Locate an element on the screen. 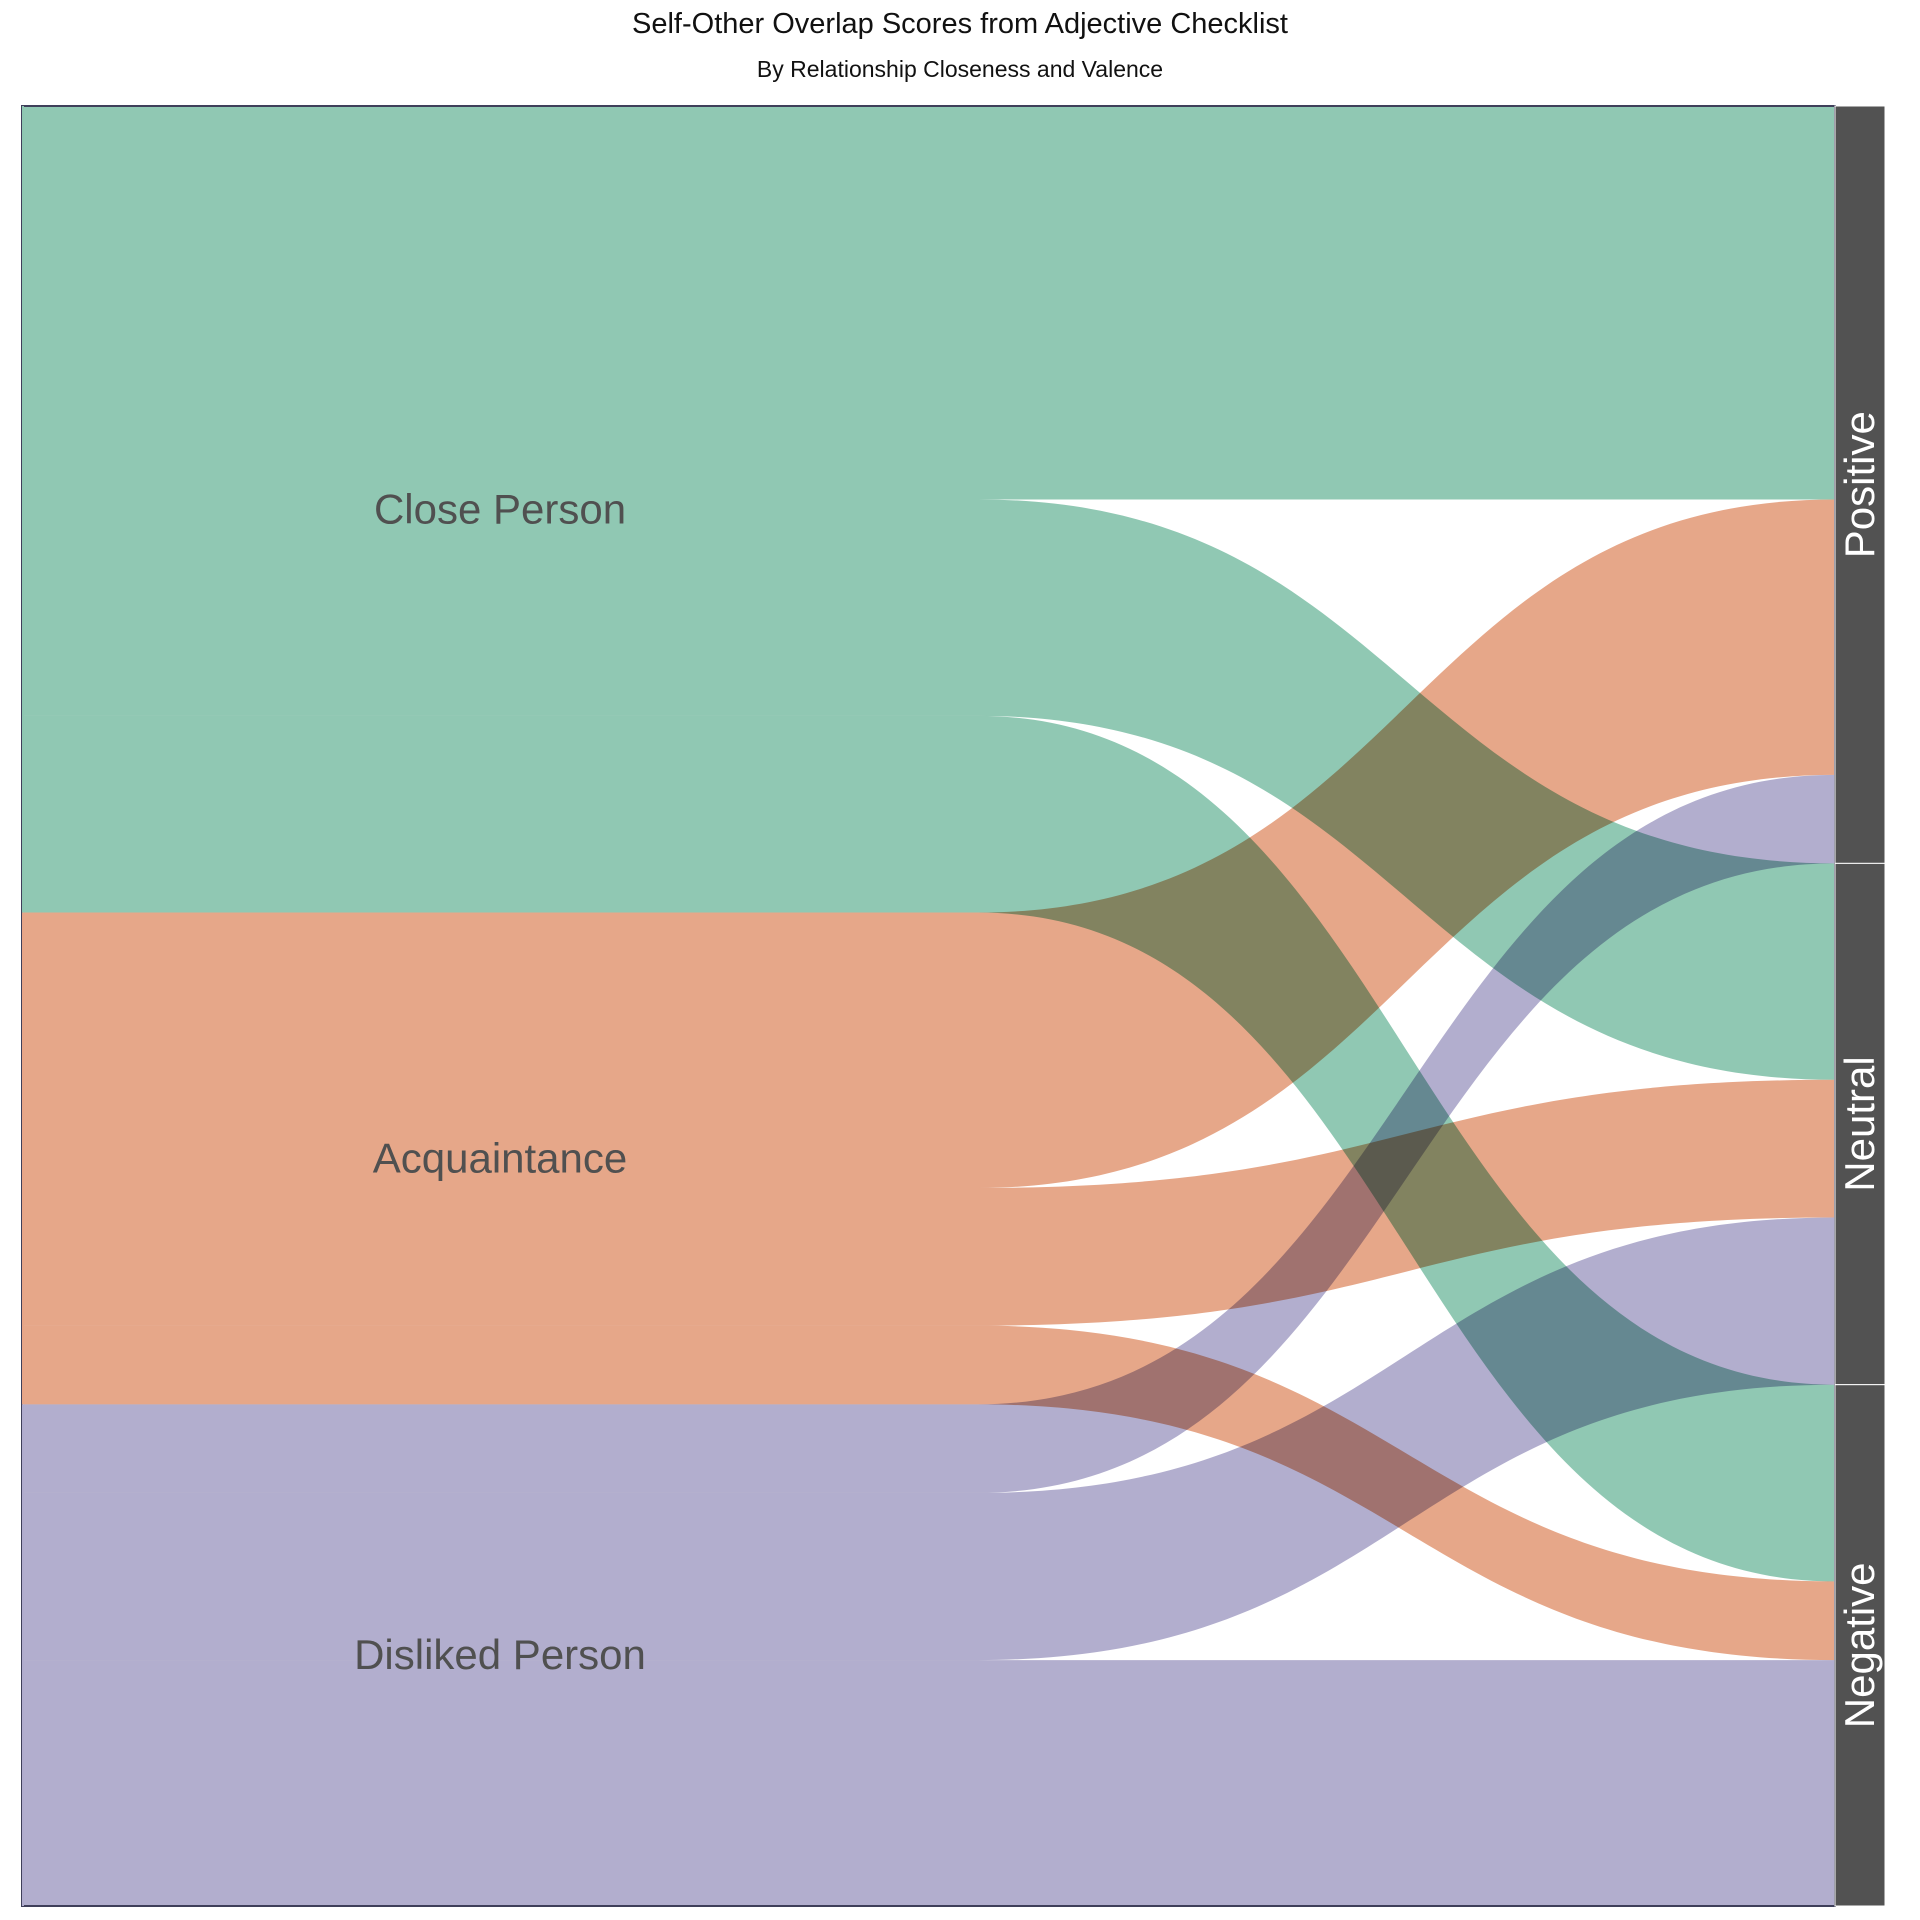  target-label-neutral: Neutral is located at coordinates (1859, 1123).